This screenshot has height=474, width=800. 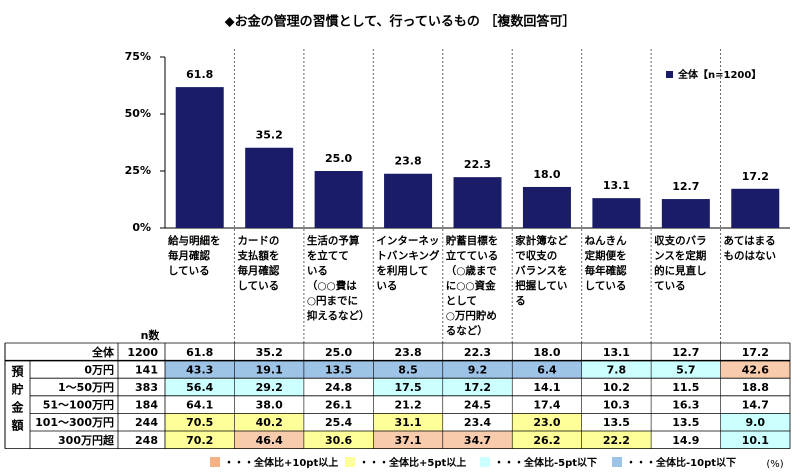 I want to click on row-label: 全体, so click(x=103, y=352).